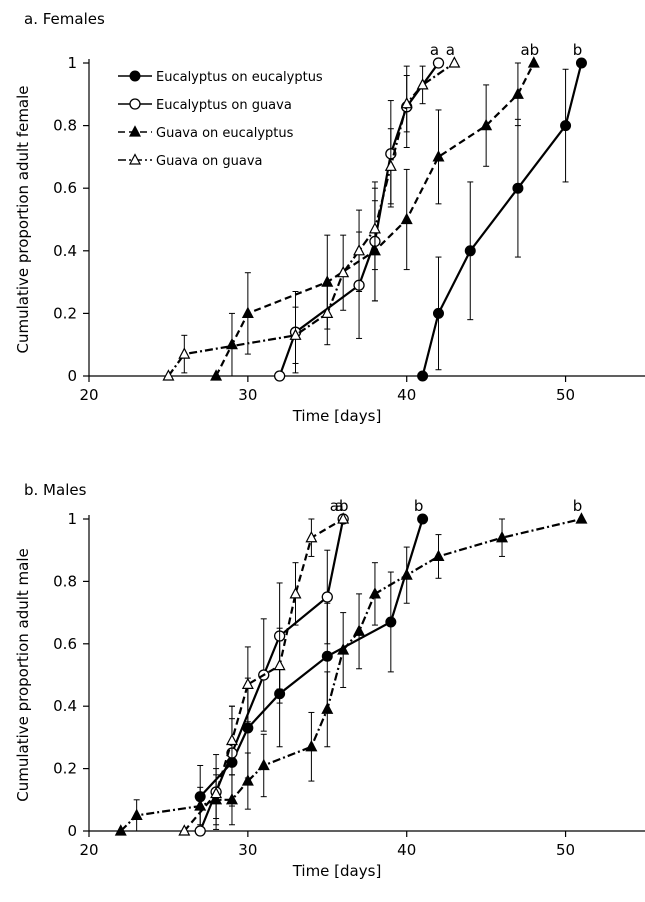 The width and height of the screenshot is (645, 902). I want to click on y-tick-label: 0.4, so click(65, 706).